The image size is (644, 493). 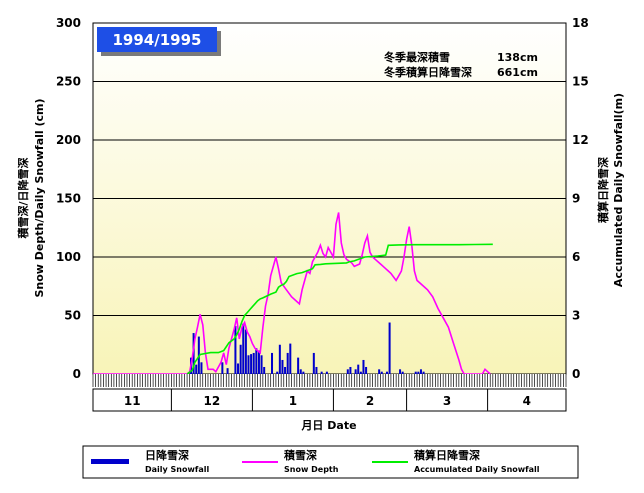 I want to click on y-tick-right-label: 0, so click(x=576, y=374).